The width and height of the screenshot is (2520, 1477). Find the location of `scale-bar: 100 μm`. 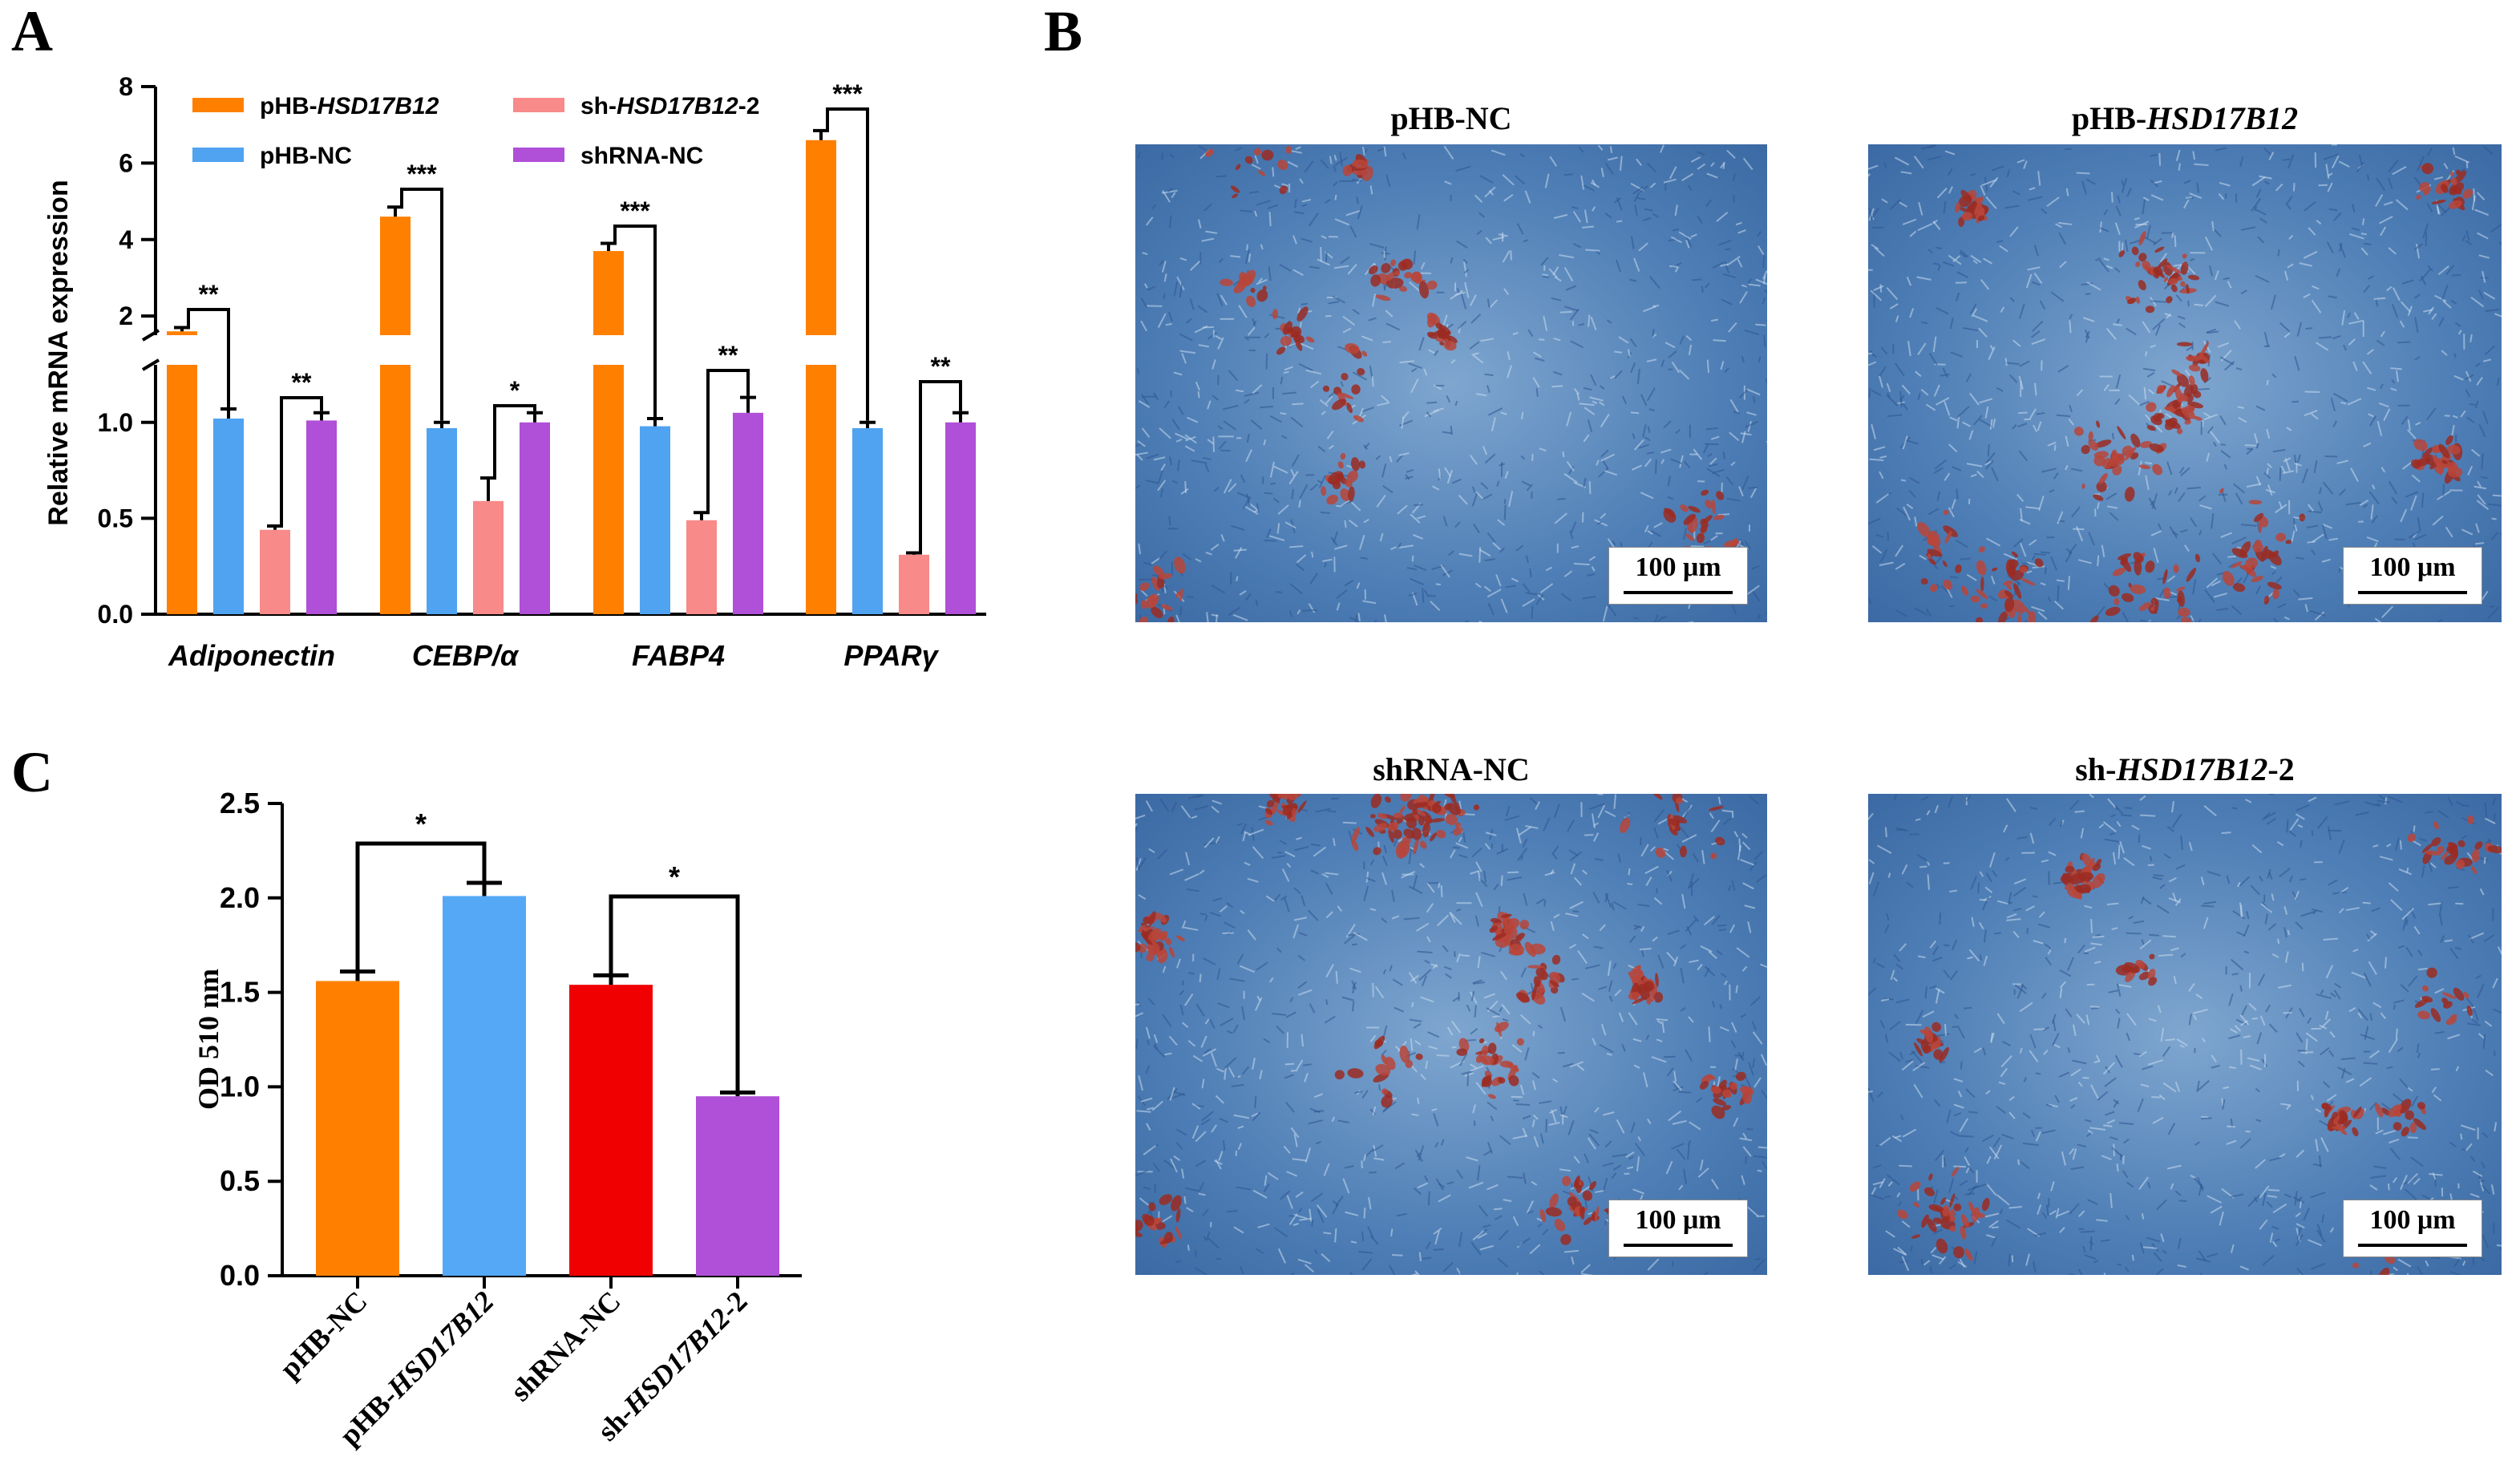

scale-bar: 100 μm is located at coordinates (1678, 1228).